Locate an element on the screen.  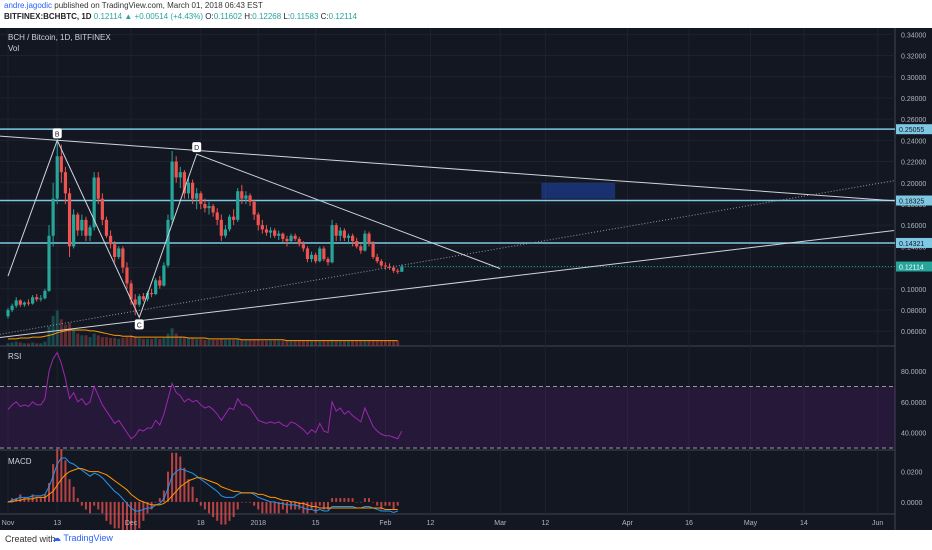
author-link: andre.jagodic is located at coordinates (28, 5).